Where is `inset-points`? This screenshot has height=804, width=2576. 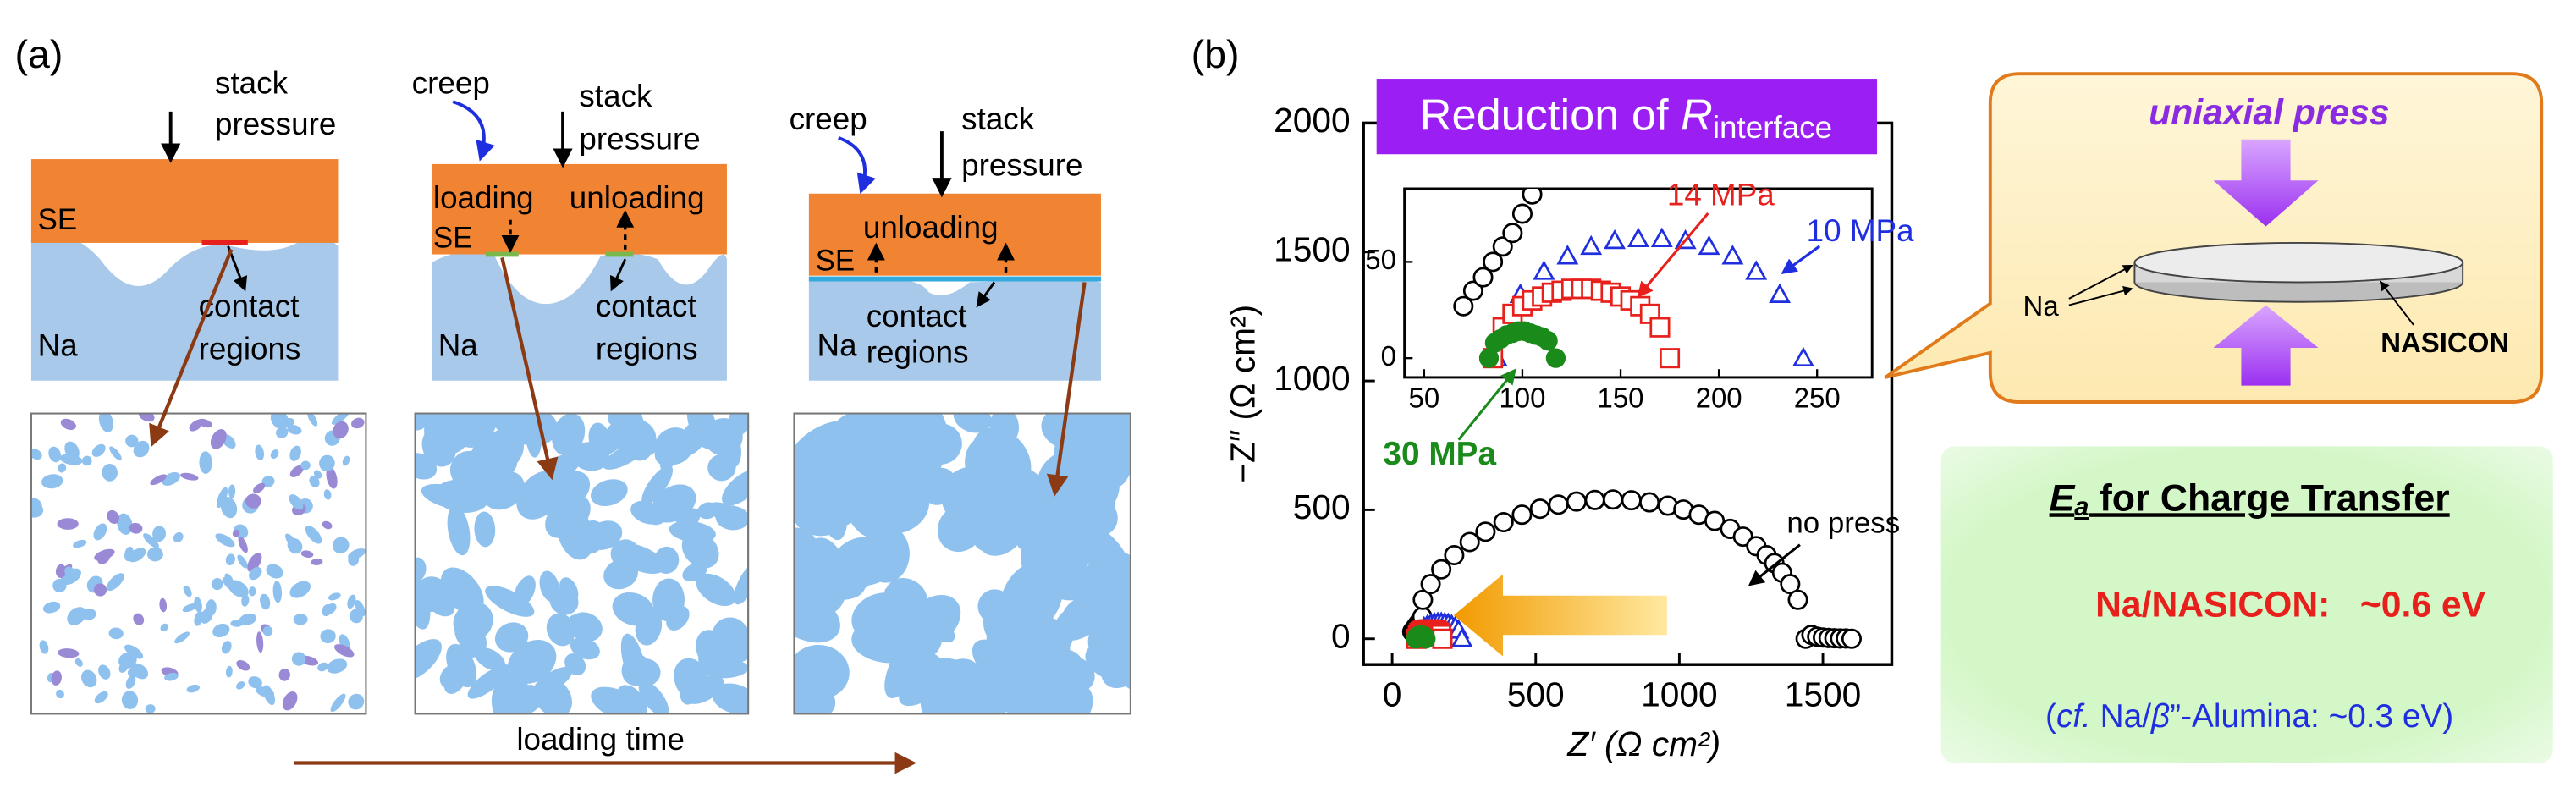 inset-points is located at coordinates (1633, 278).